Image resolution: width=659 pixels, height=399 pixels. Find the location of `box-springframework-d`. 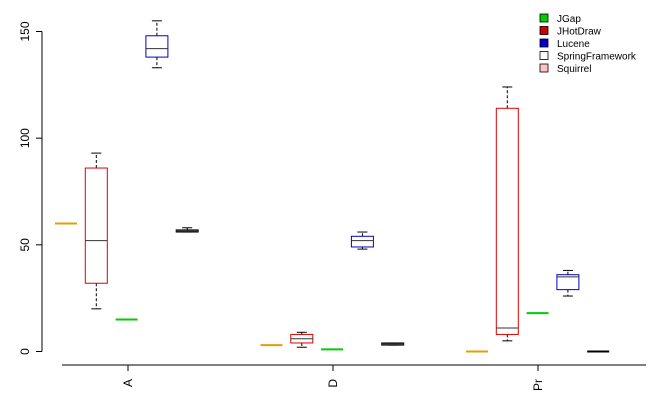

box-springframework-d is located at coordinates (393, 344).